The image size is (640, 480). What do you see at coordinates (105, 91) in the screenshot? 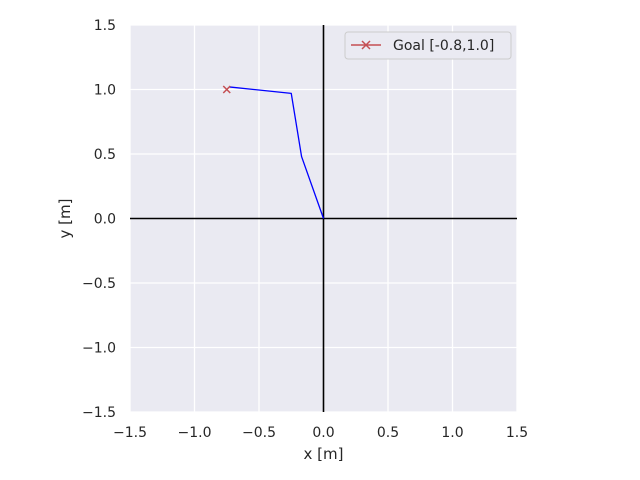
I see `y-tick-label-5: 1.0` at bounding box center [105, 91].